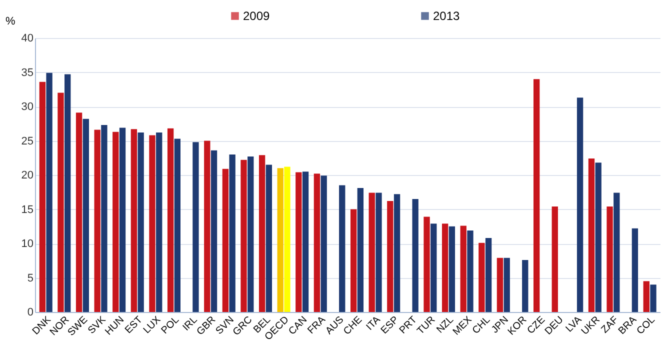 This screenshot has width=668, height=347. Describe the element at coordinates (256, 16) in the screenshot. I see `legend-label: 2009` at that location.